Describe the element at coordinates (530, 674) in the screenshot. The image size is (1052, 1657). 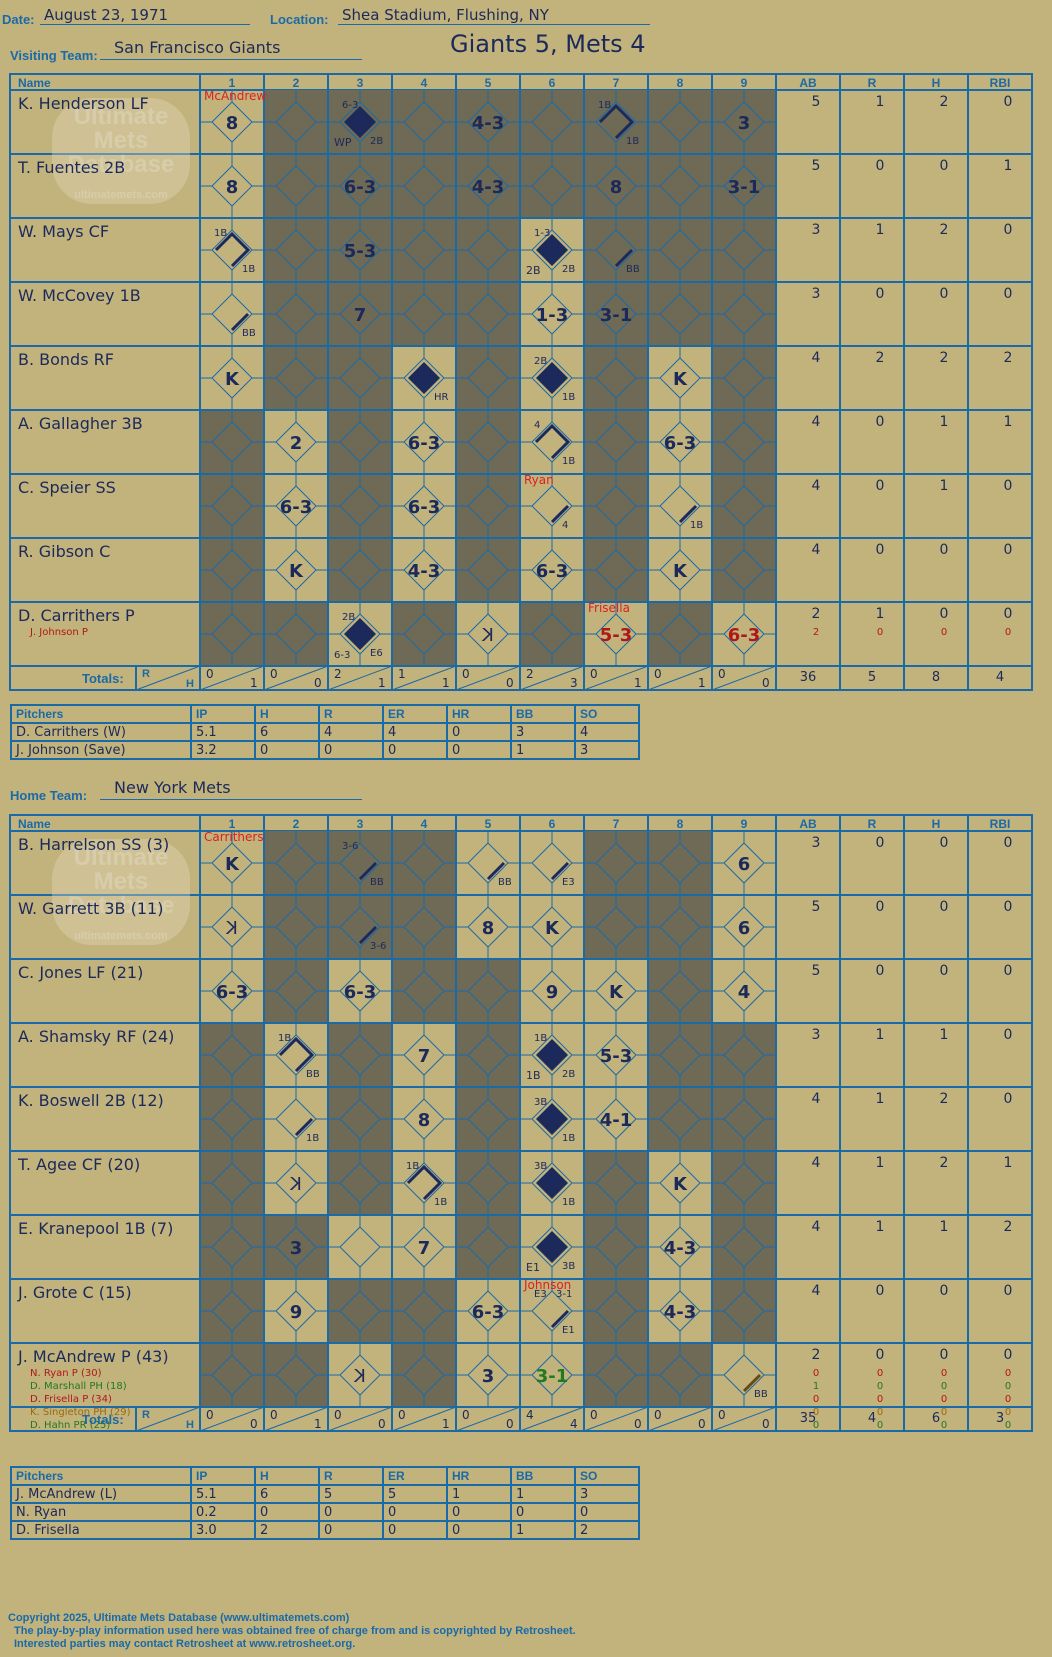
I see `inning-runs: 2` at that location.